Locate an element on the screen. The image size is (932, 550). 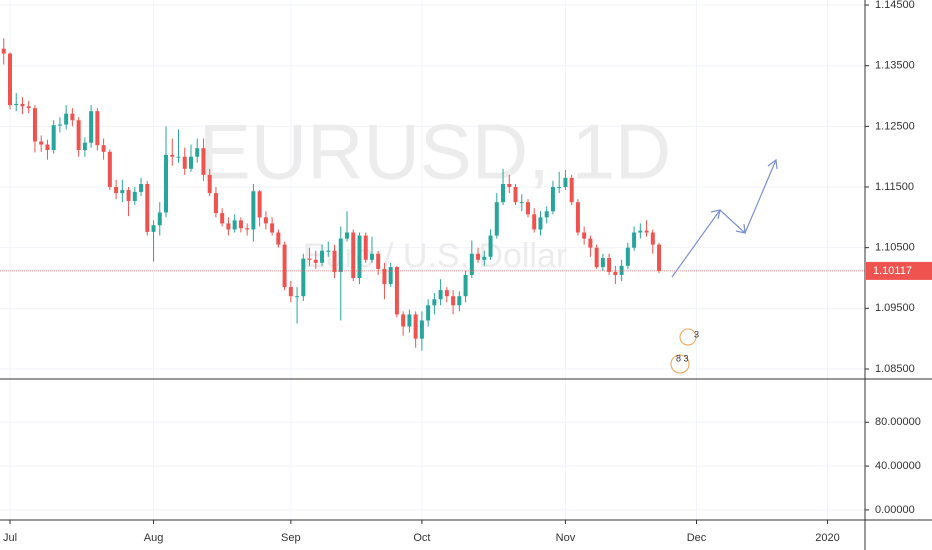
y-tick-label: 1.10500 is located at coordinates (895, 248).